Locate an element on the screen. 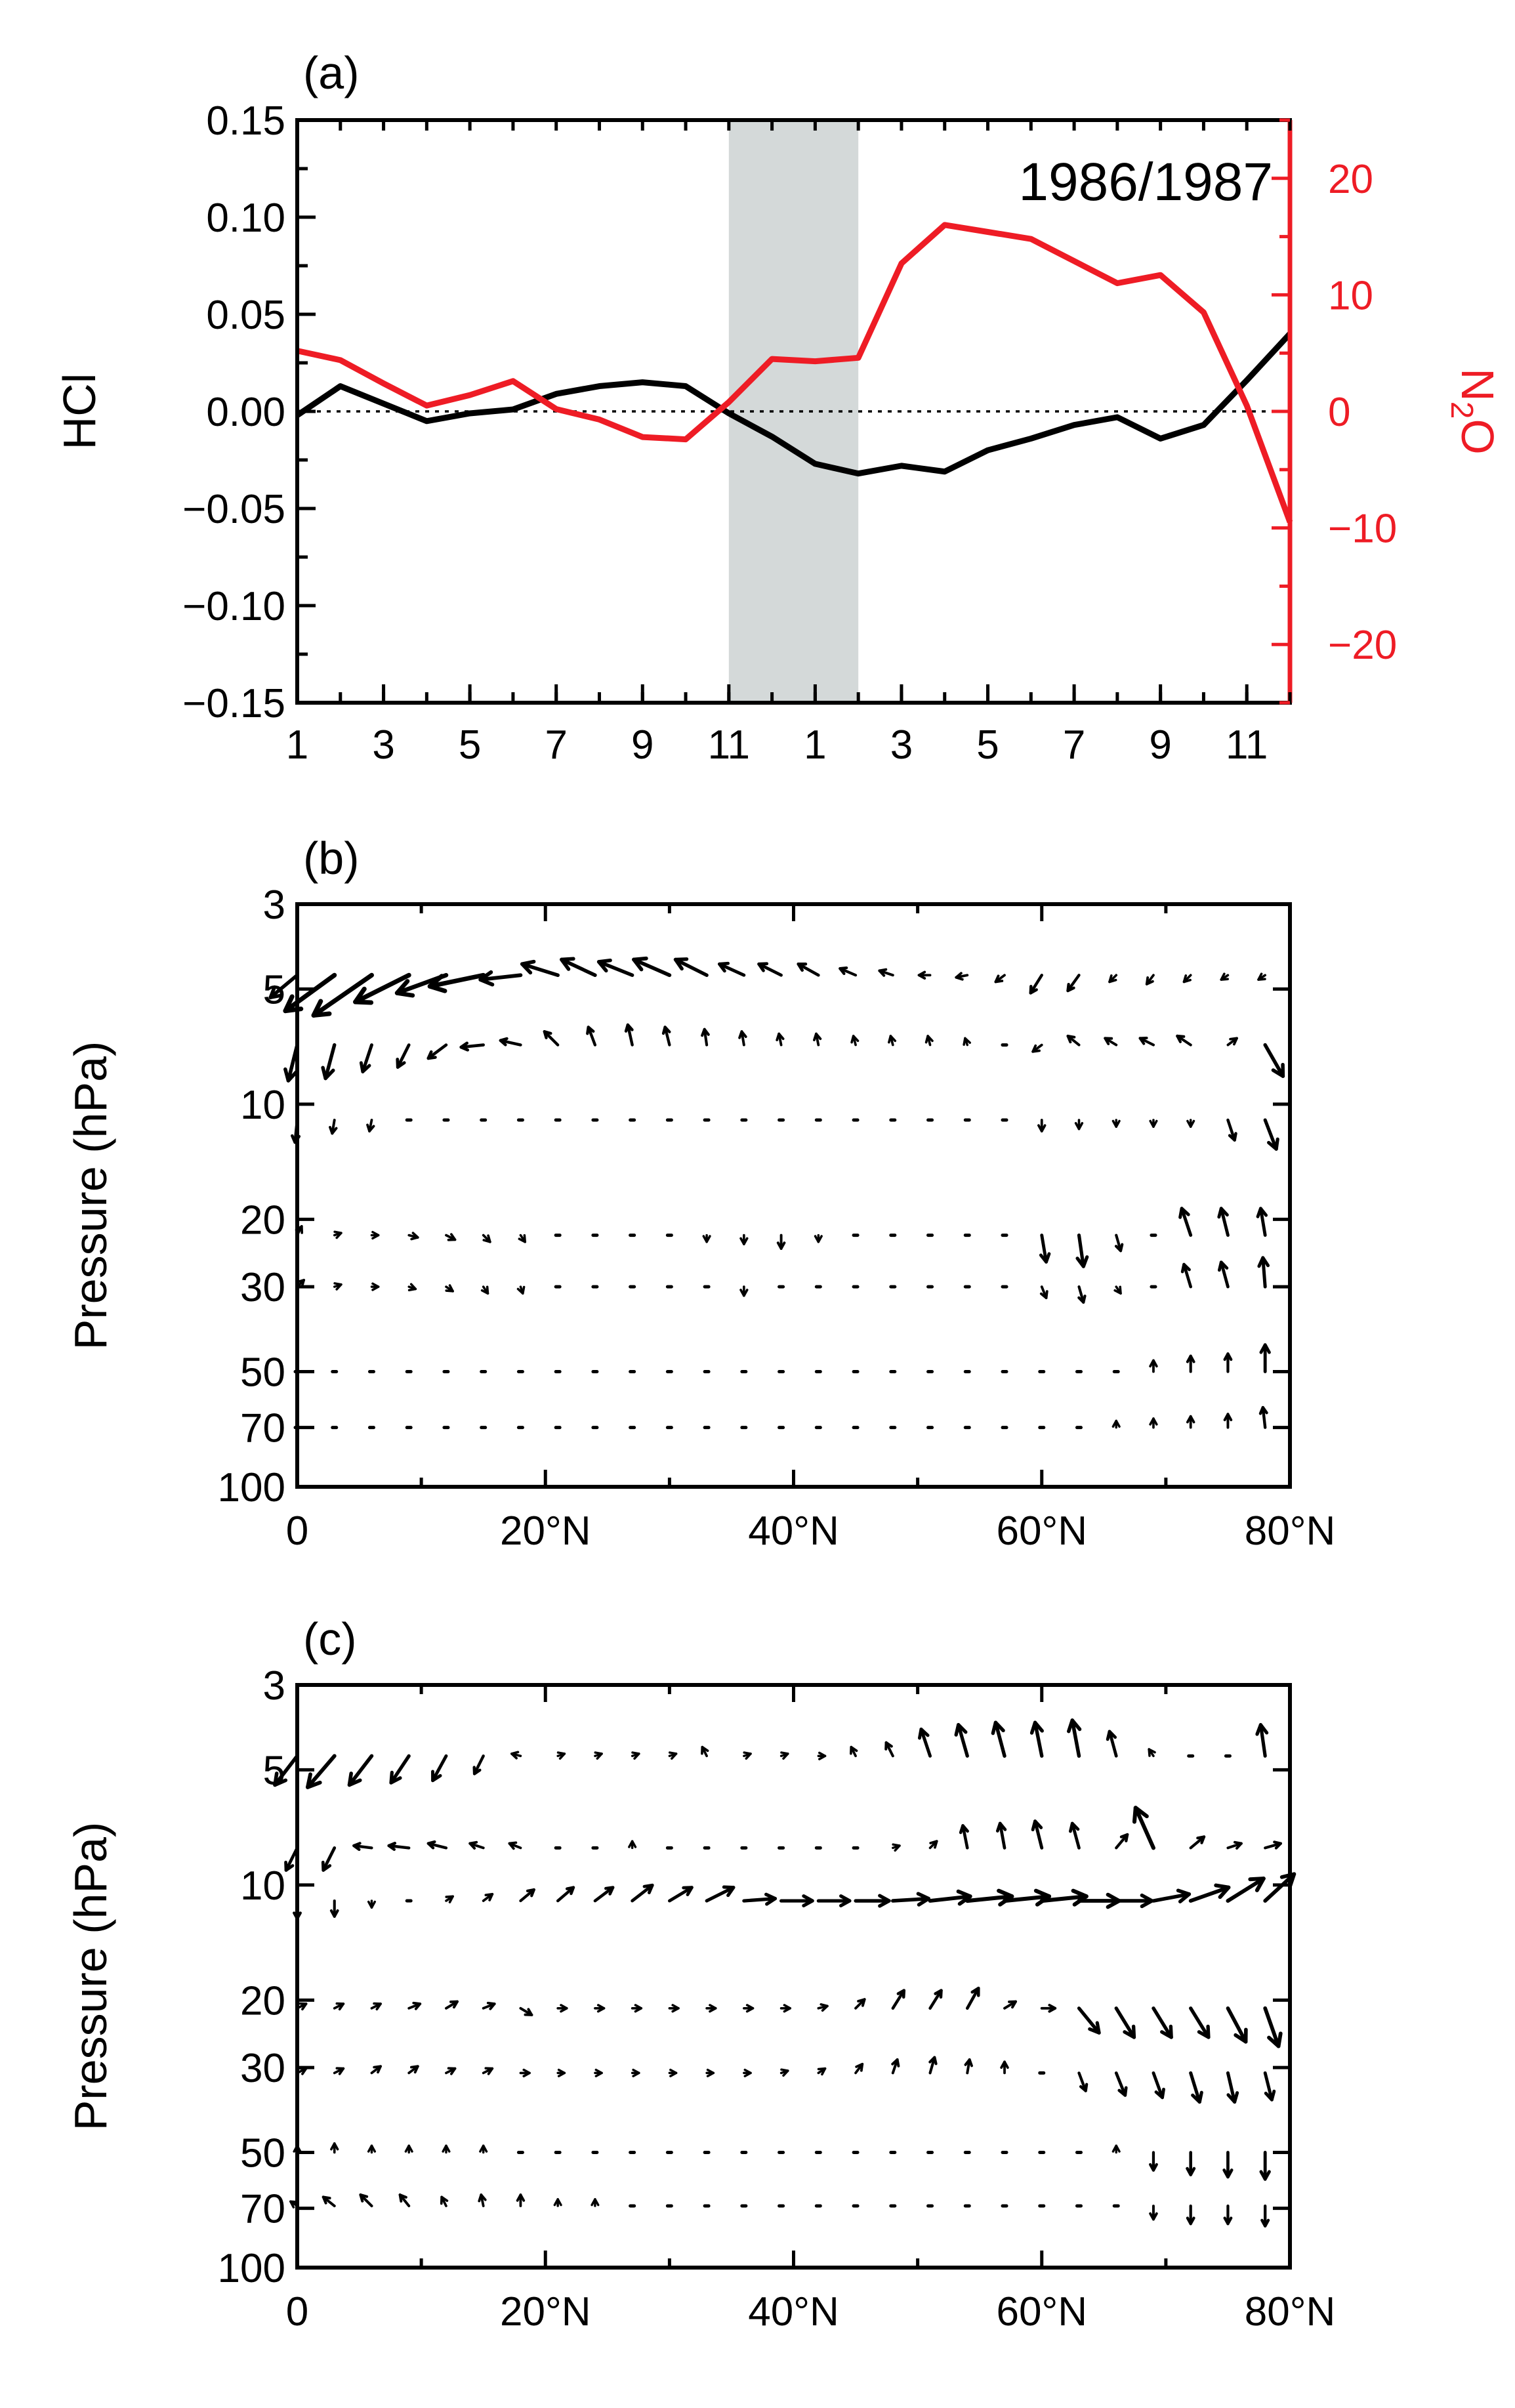 The height and width of the screenshot is (2408, 1515). right-y-ticks: 20 10 0 −10 −20 is located at coordinates (1334, 411).